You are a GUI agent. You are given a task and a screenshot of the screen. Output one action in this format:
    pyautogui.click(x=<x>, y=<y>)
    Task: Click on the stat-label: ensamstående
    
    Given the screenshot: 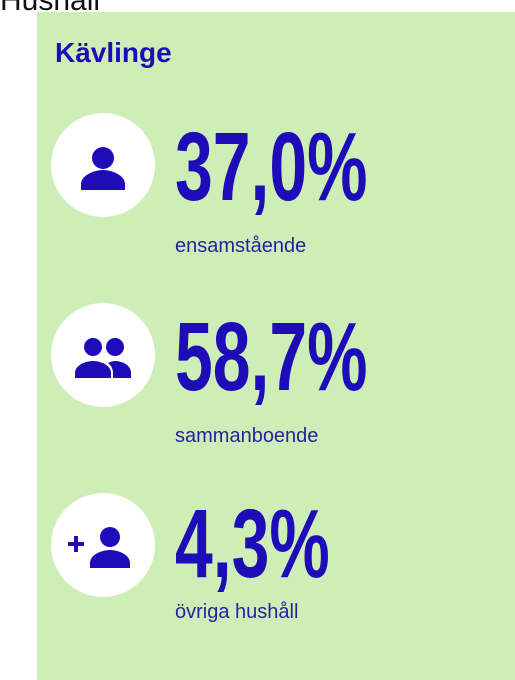 What is the action you would take?
    pyautogui.click(x=240, y=246)
    